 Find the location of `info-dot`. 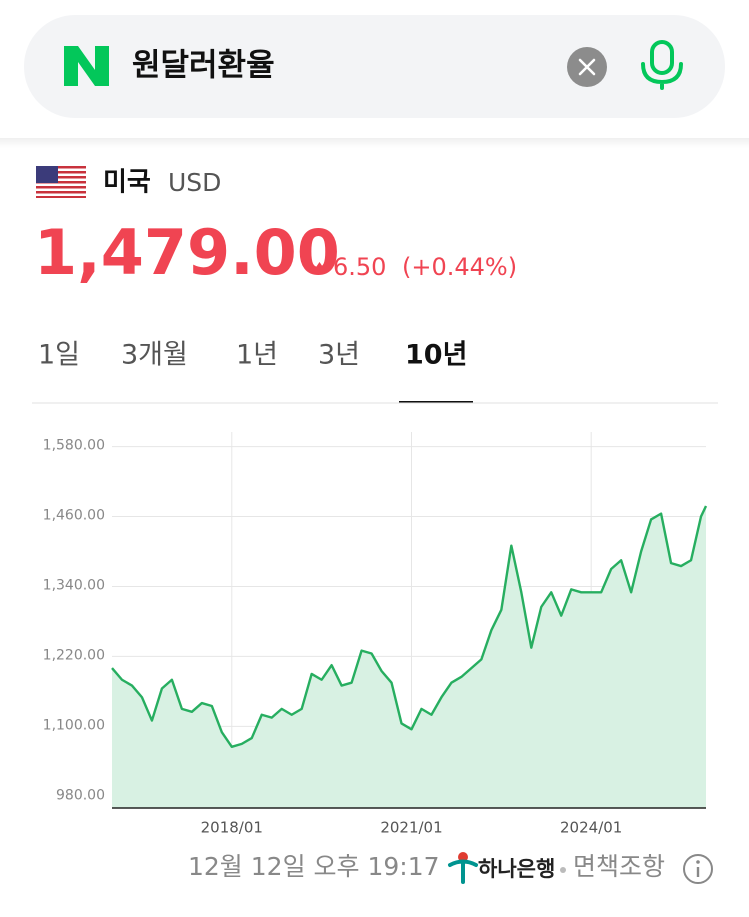

info-dot is located at coordinates (698, 862).